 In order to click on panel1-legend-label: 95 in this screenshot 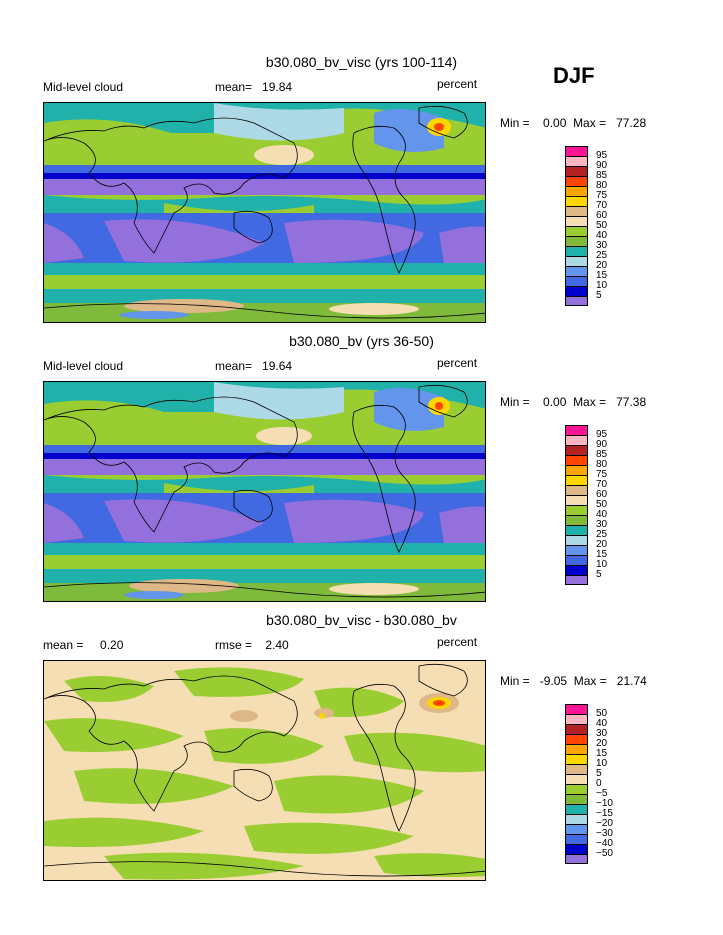, I will do `click(602, 155)`.